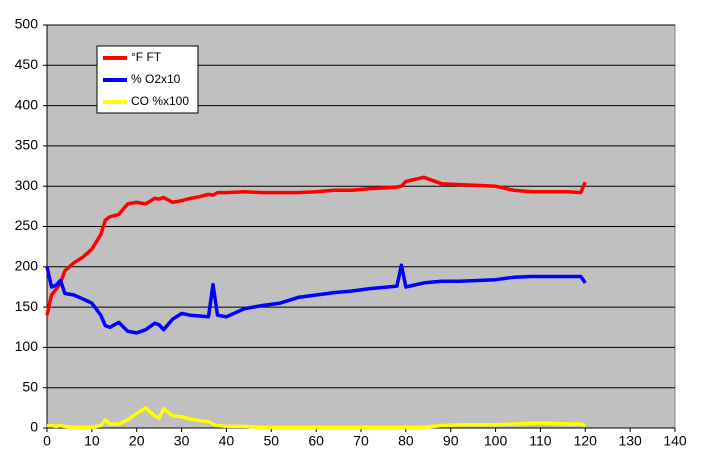  Describe the element at coordinates (316, 441) in the screenshot. I see `x-tick-label: 60` at that location.